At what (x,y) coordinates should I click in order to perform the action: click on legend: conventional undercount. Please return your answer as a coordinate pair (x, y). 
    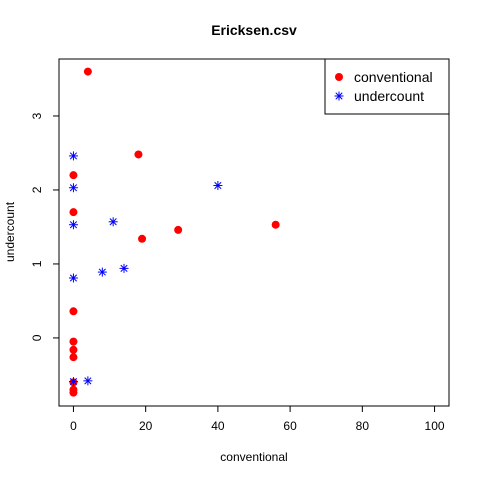
    Looking at the image, I should click on (387, 86).